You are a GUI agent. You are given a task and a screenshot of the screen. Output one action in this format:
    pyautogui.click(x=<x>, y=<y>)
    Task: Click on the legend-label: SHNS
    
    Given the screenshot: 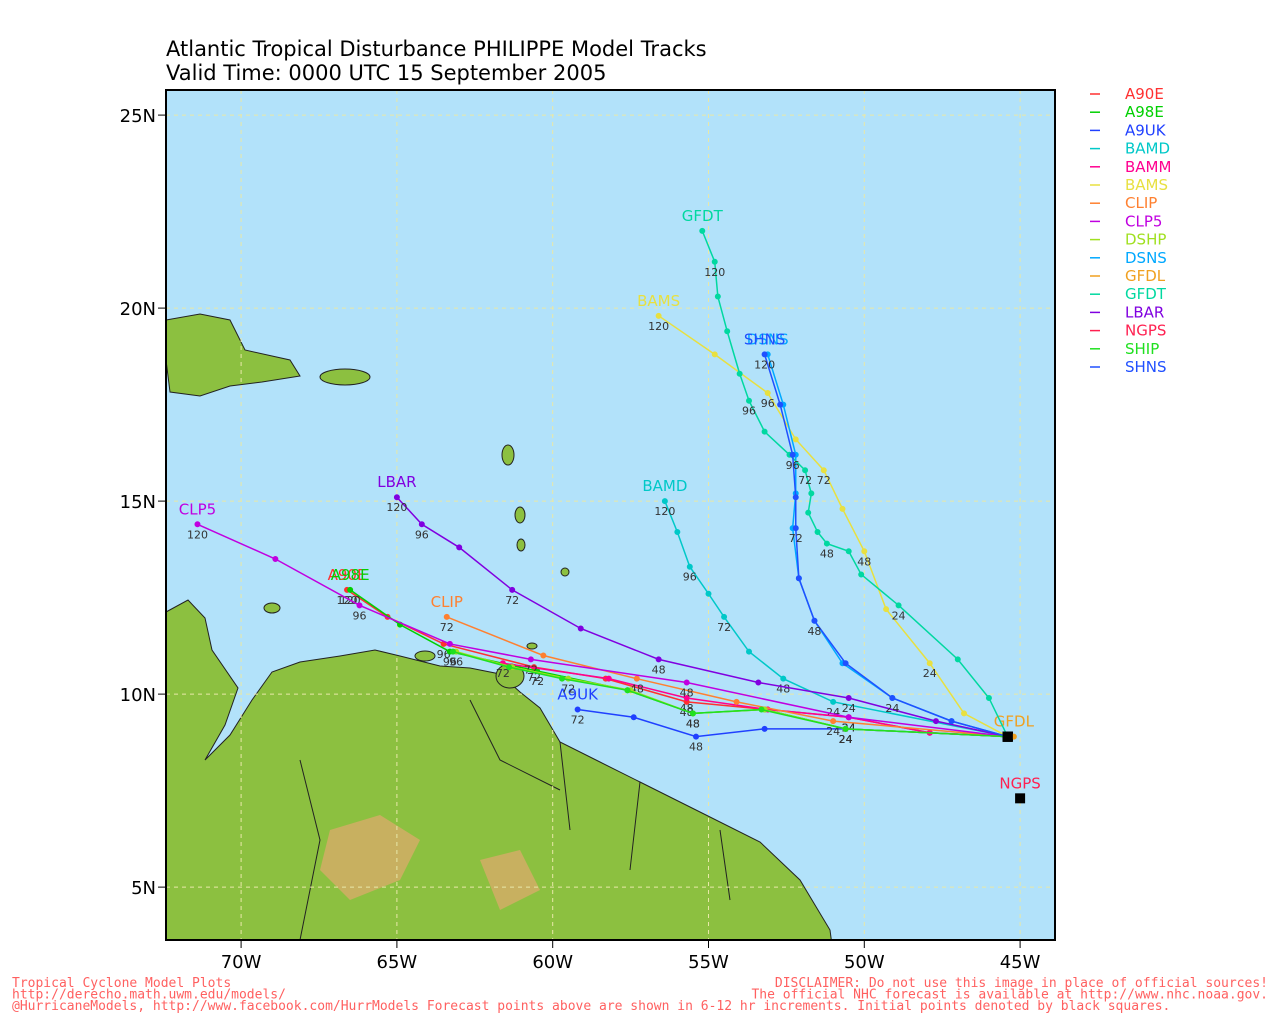 What is the action you would take?
    pyautogui.click(x=1146, y=367)
    